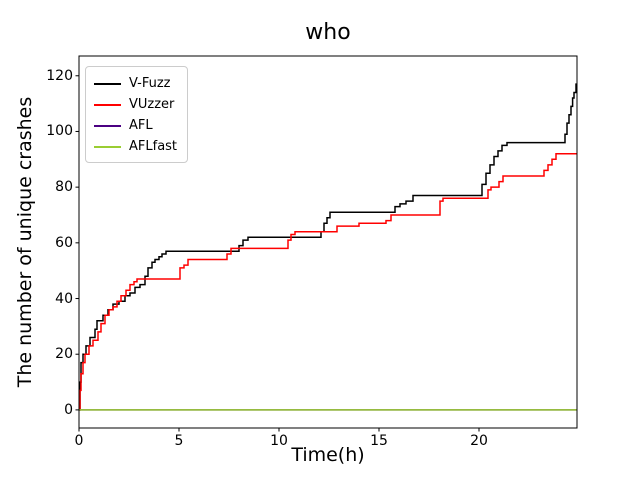 The image size is (640, 480). I want to click on legend: V-Fuzz VUzzer AFL AFLfast, so click(136, 114).